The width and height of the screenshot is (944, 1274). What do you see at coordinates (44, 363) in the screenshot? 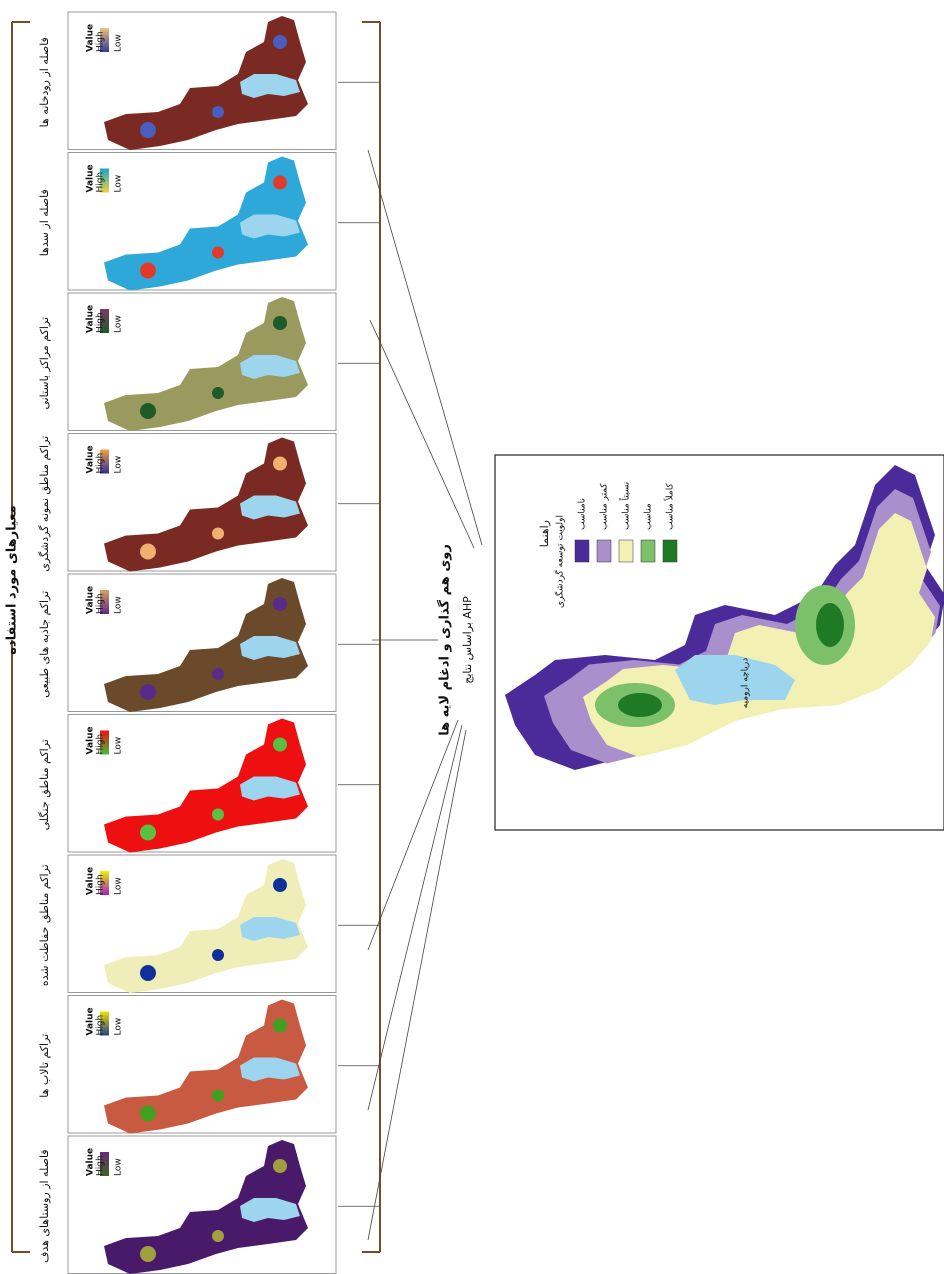
I see `panel-title: تراکم مراکز باستانی` at bounding box center [44, 363].